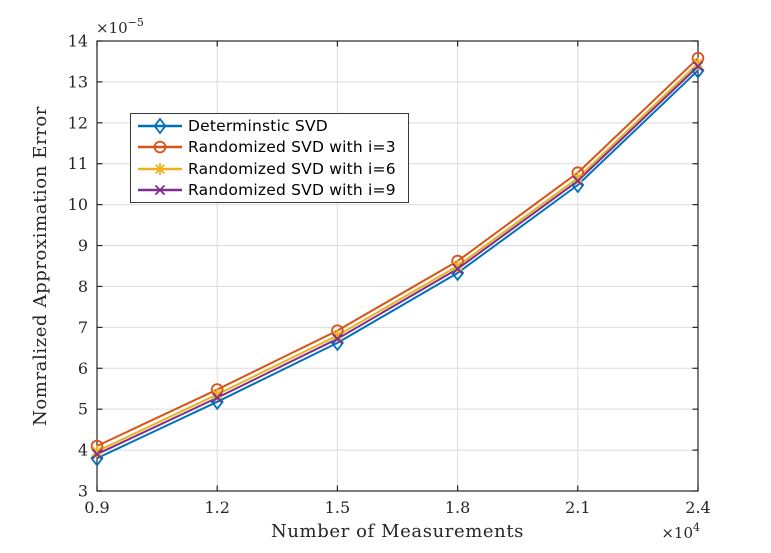 The width and height of the screenshot is (771, 553). Describe the element at coordinates (397, 531) in the screenshot. I see `x-axis-label: Number of Measurements` at that location.